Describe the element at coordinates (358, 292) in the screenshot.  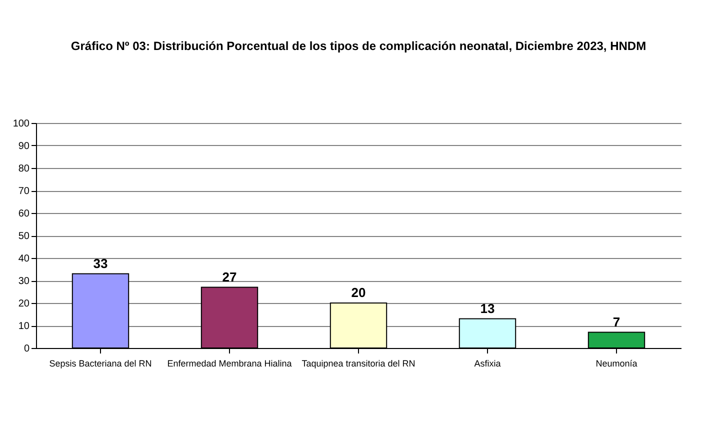
I see `data-label: 20` at that location.